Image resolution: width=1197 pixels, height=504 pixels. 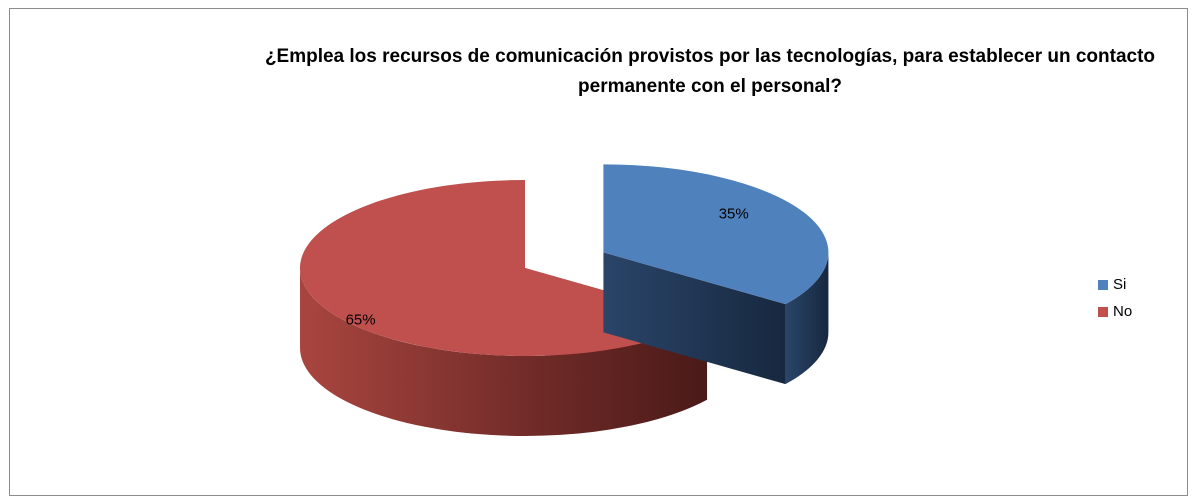 What do you see at coordinates (1122, 311) in the screenshot?
I see `legend-label: No` at bounding box center [1122, 311].